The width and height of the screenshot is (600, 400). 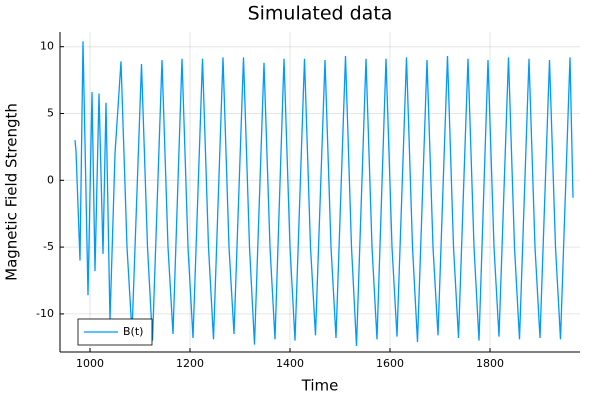 What do you see at coordinates (390, 363) in the screenshot?
I see `x-tick-label: 1600` at bounding box center [390, 363].